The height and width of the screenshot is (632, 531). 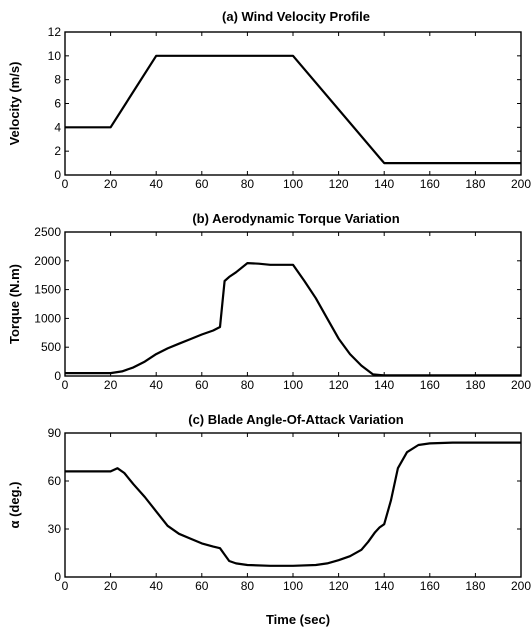 What do you see at coordinates (475, 385) in the screenshot?
I see `panel-b-x-tick-label: 180` at bounding box center [475, 385].